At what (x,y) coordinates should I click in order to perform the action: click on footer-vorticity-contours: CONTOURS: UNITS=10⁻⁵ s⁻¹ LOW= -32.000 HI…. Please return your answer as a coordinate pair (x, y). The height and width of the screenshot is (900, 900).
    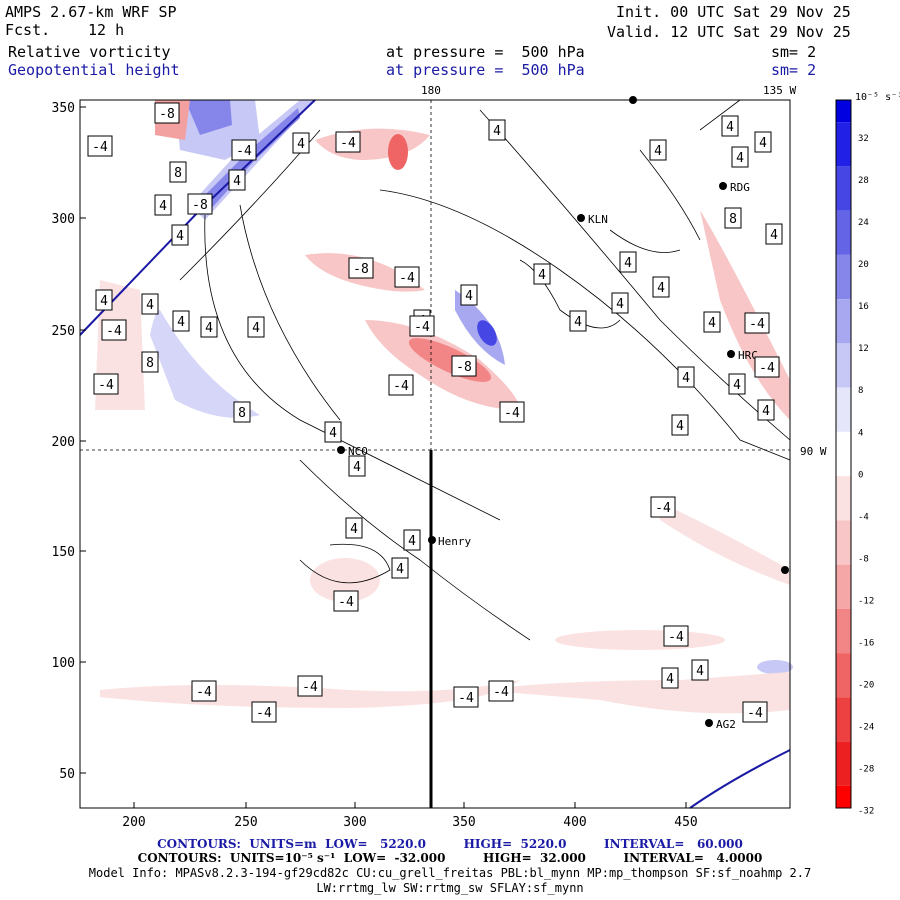
    Looking at the image, I should click on (450, 858).